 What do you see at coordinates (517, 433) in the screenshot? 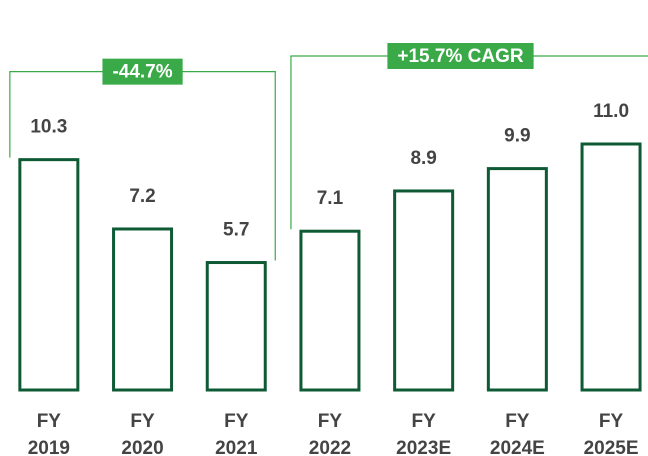
I see `x-tick-label: FY 2024E` at bounding box center [517, 433].